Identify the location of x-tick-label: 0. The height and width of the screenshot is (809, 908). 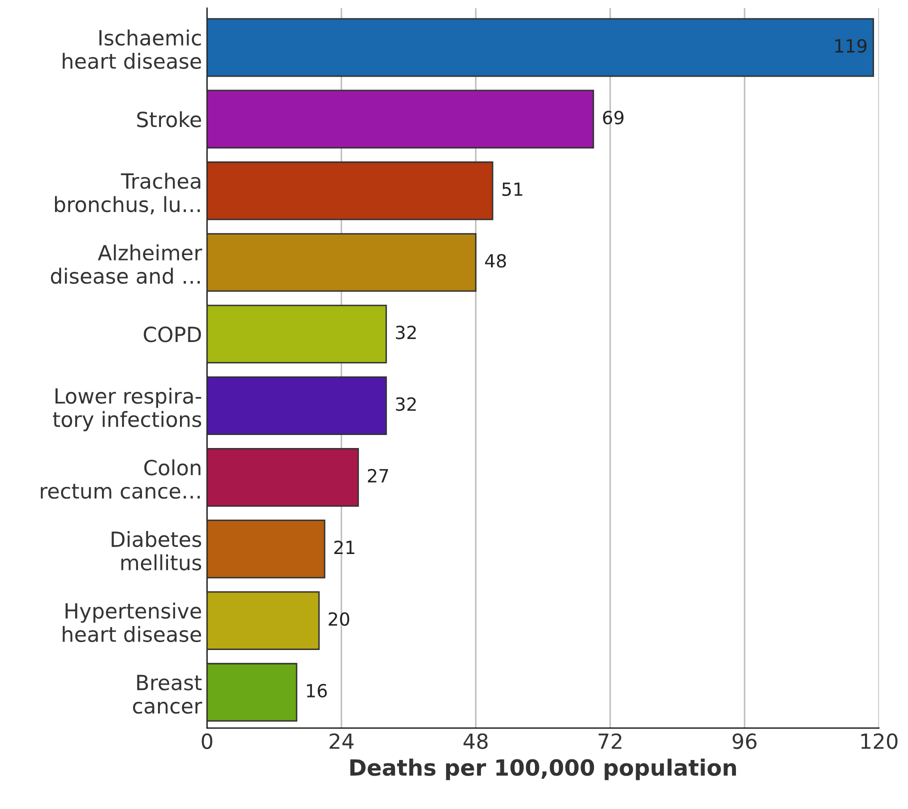
(207, 741).